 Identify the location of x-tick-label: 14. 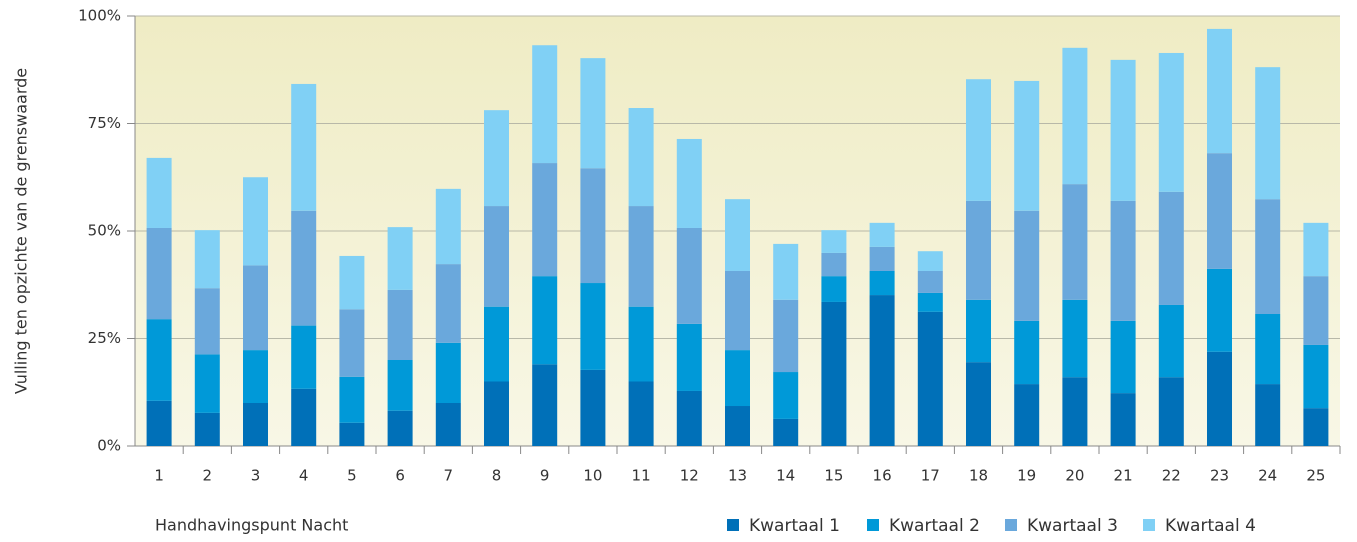
(785, 476).